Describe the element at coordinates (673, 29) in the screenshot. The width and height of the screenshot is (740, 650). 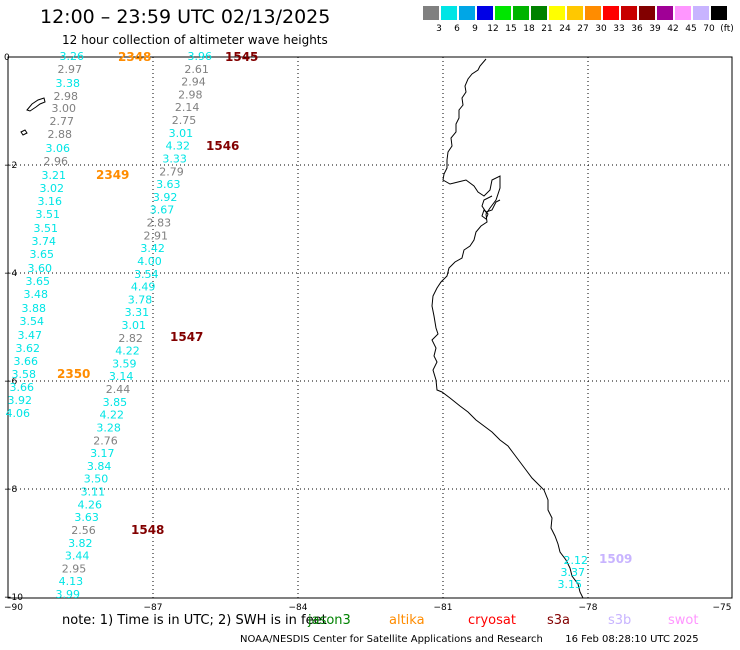
I see `legend-label: 42` at that location.